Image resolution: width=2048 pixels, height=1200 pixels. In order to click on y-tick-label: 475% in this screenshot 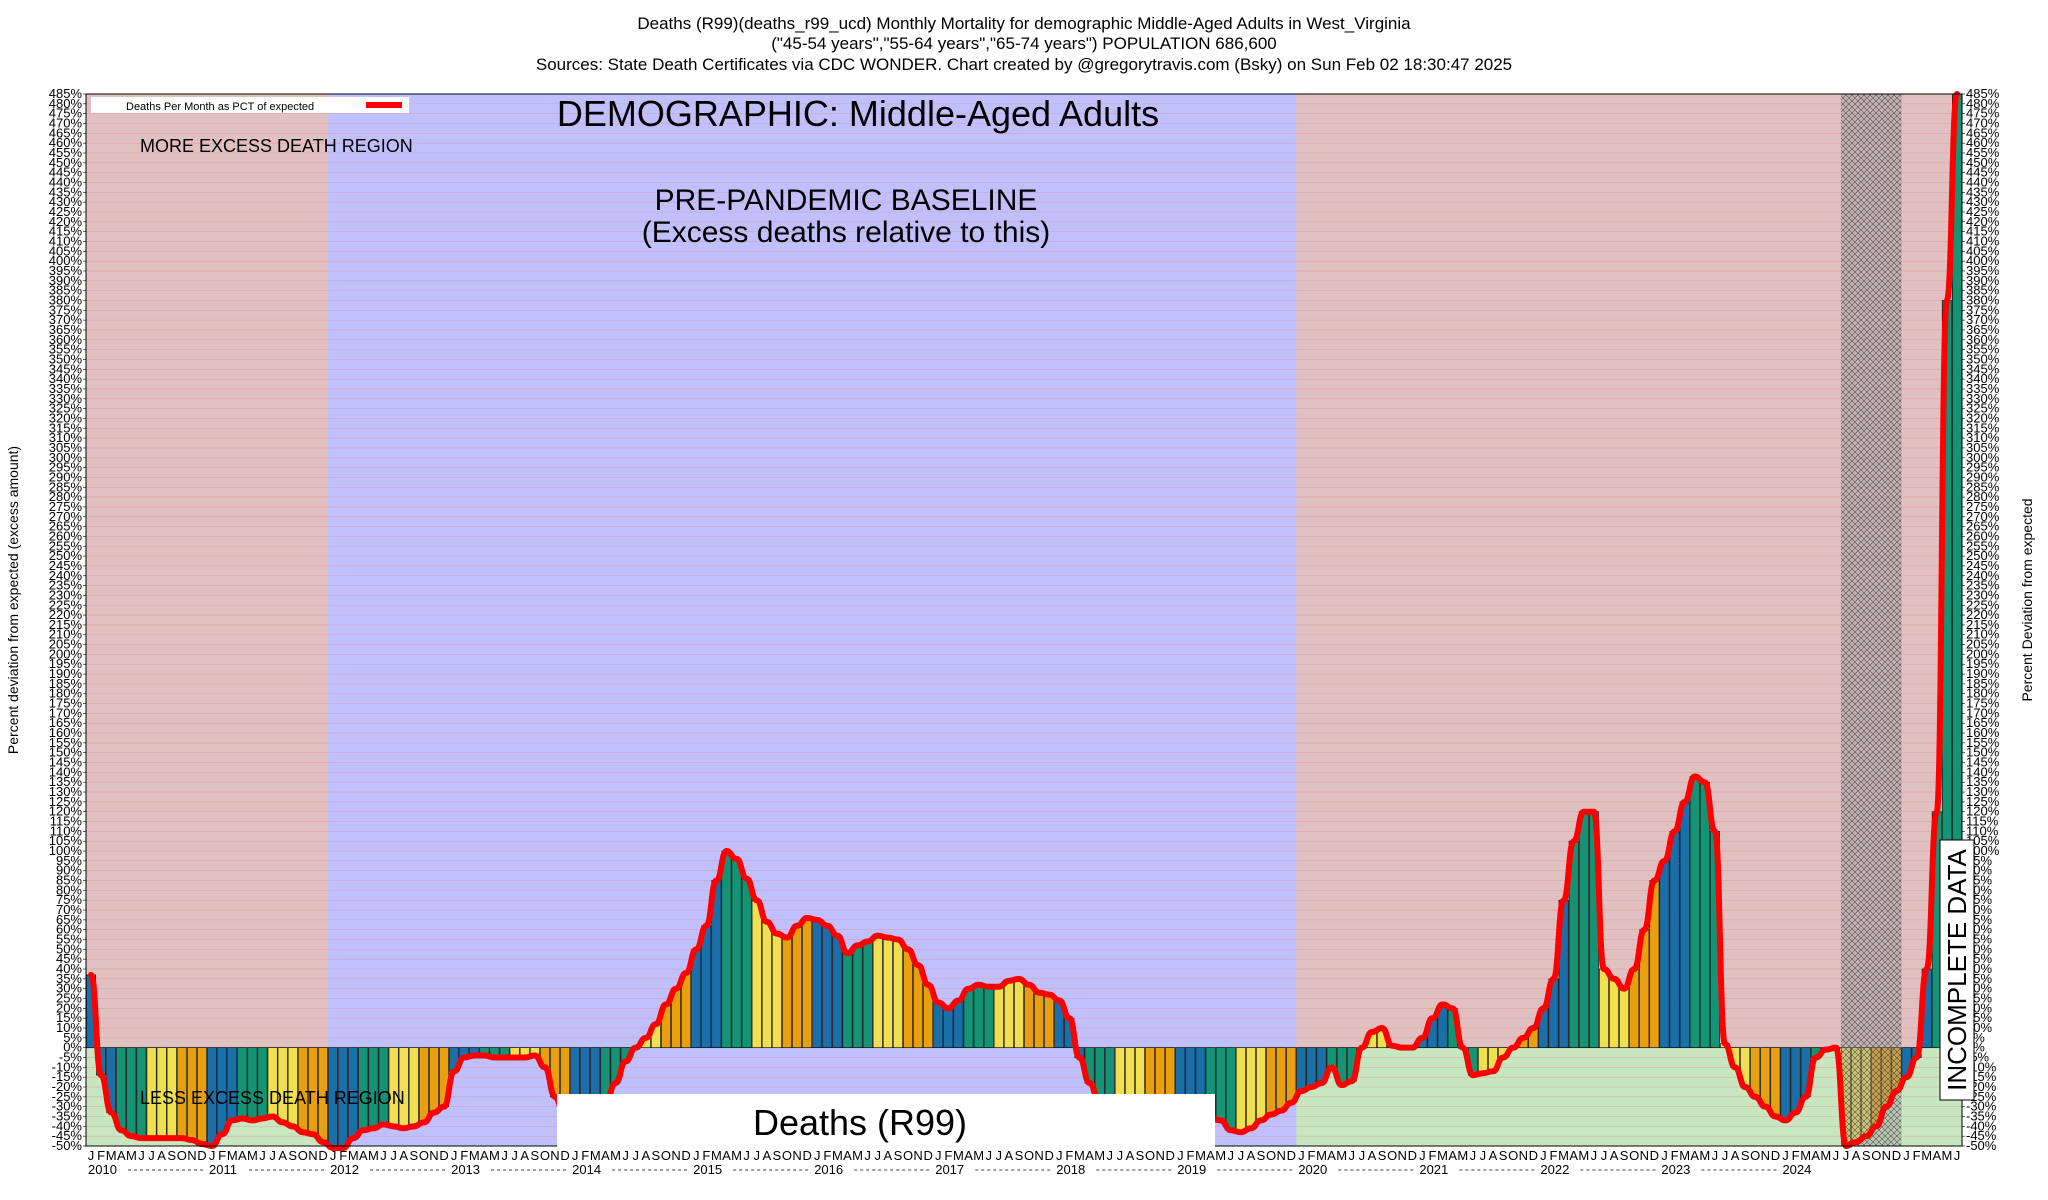, I will do `click(1983, 113)`.